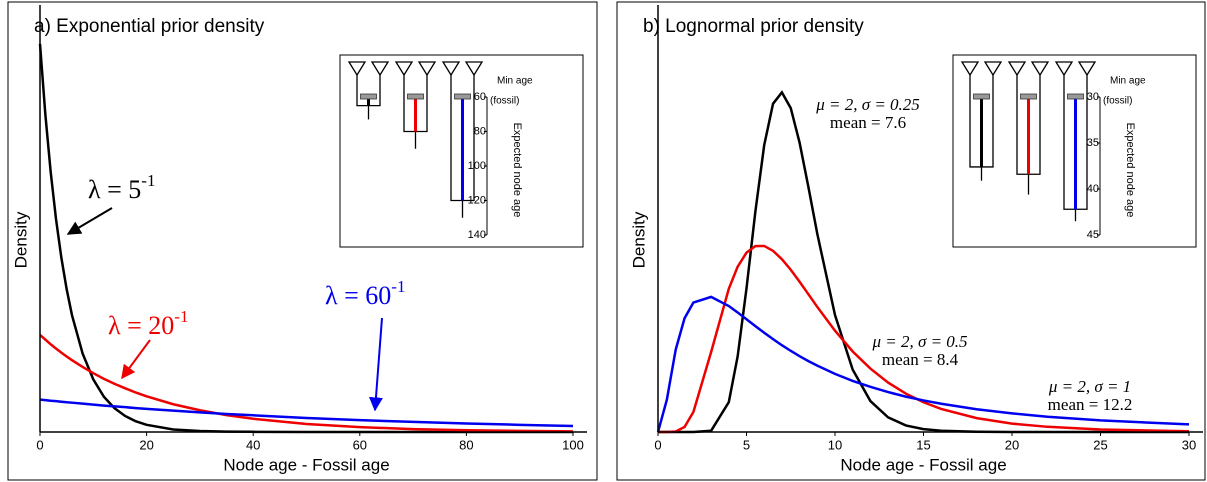 The width and height of the screenshot is (1207, 482). Describe the element at coordinates (477, 166) in the screenshot. I see `inset-tick-label: 100` at that location.